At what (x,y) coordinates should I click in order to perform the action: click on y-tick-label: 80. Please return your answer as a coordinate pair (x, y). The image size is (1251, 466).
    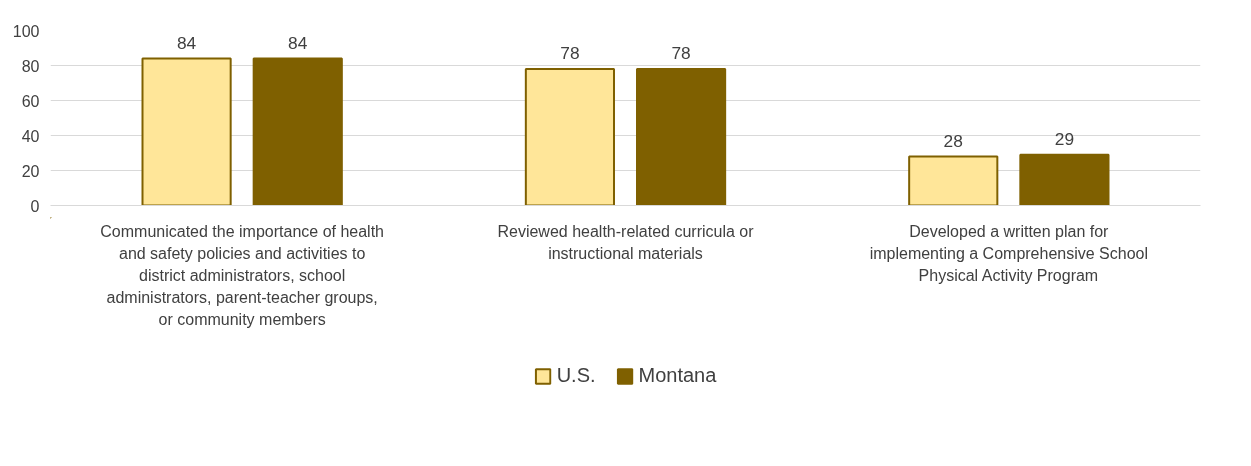
    Looking at the image, I should click on (30, 66).